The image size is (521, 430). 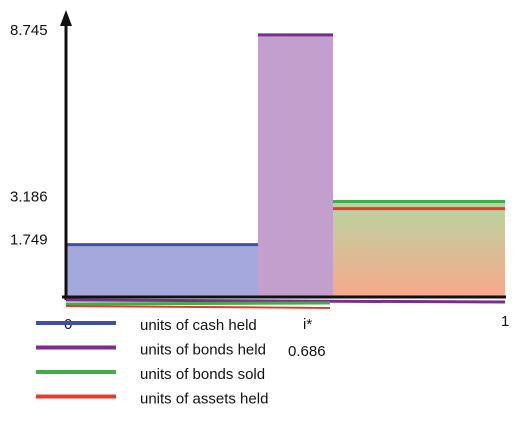 What do you see at coordinates (204, 398) in the screenshot?
I see `legend-label: units of assets held` at bounding box center [204, 398].